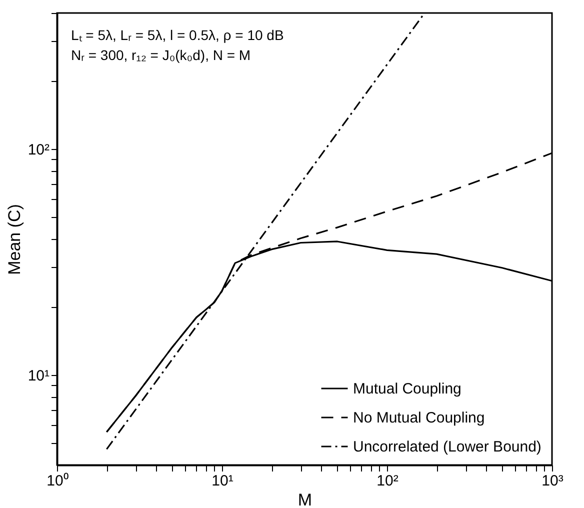  Describe the element at coordinates (447, 447) in the screenshot. I see `legend-label: Uncorrelated (Lower Bound)` at that location.